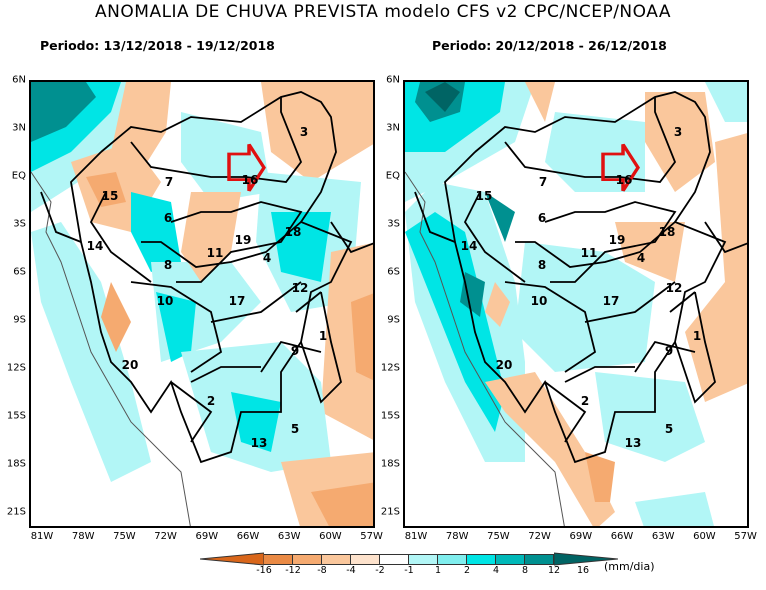 This screenshot has width=766, height=590. What do you see at coordinates (583, 570) in the screenshot?
I see `legend-tick-label: 16` at bounding box center [583, 570].